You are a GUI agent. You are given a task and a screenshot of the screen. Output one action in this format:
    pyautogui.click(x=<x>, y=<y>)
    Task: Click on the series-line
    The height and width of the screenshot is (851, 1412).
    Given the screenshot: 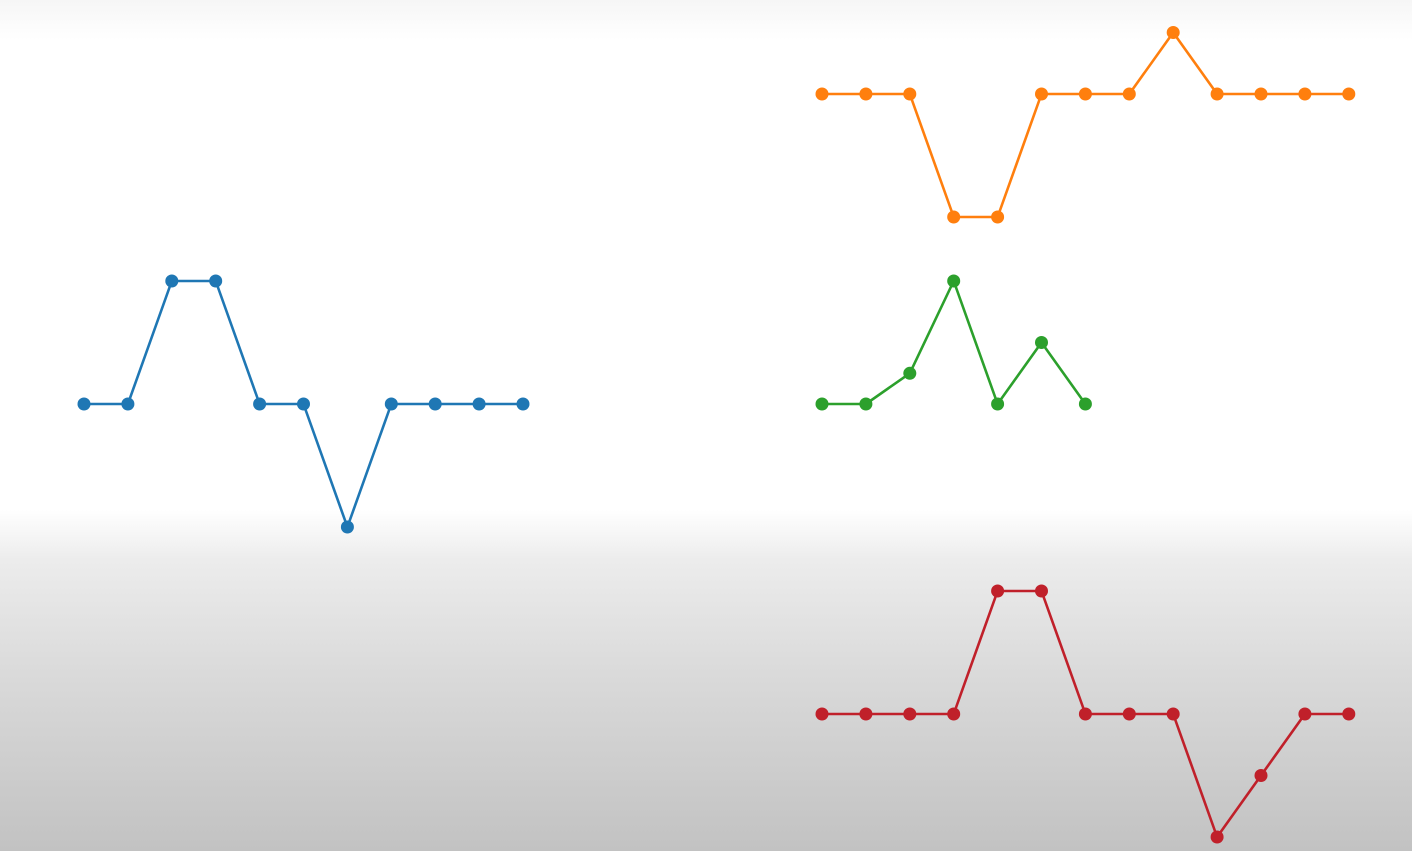 What is the action you would take?
    pyautogui.click(x=1085, y=125)
    